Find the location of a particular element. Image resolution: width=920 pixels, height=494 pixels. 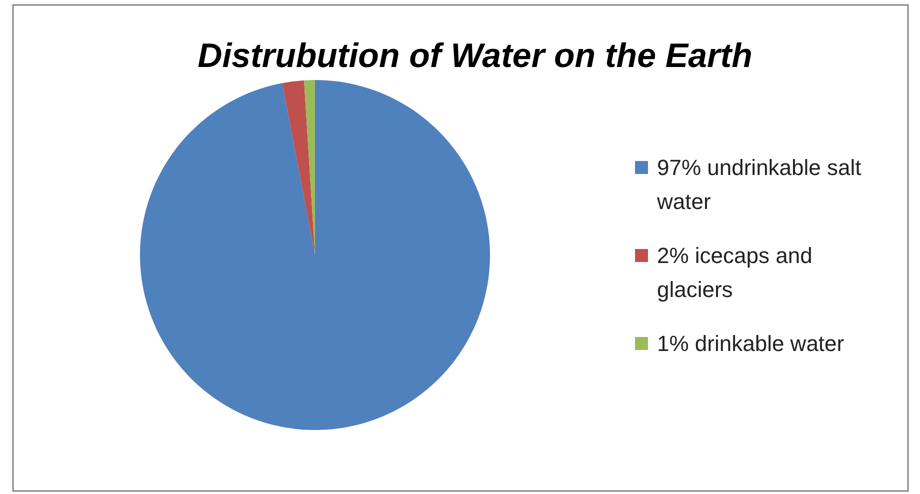

legend-label: 1% drinkable water is located at coordinates (750, 343).